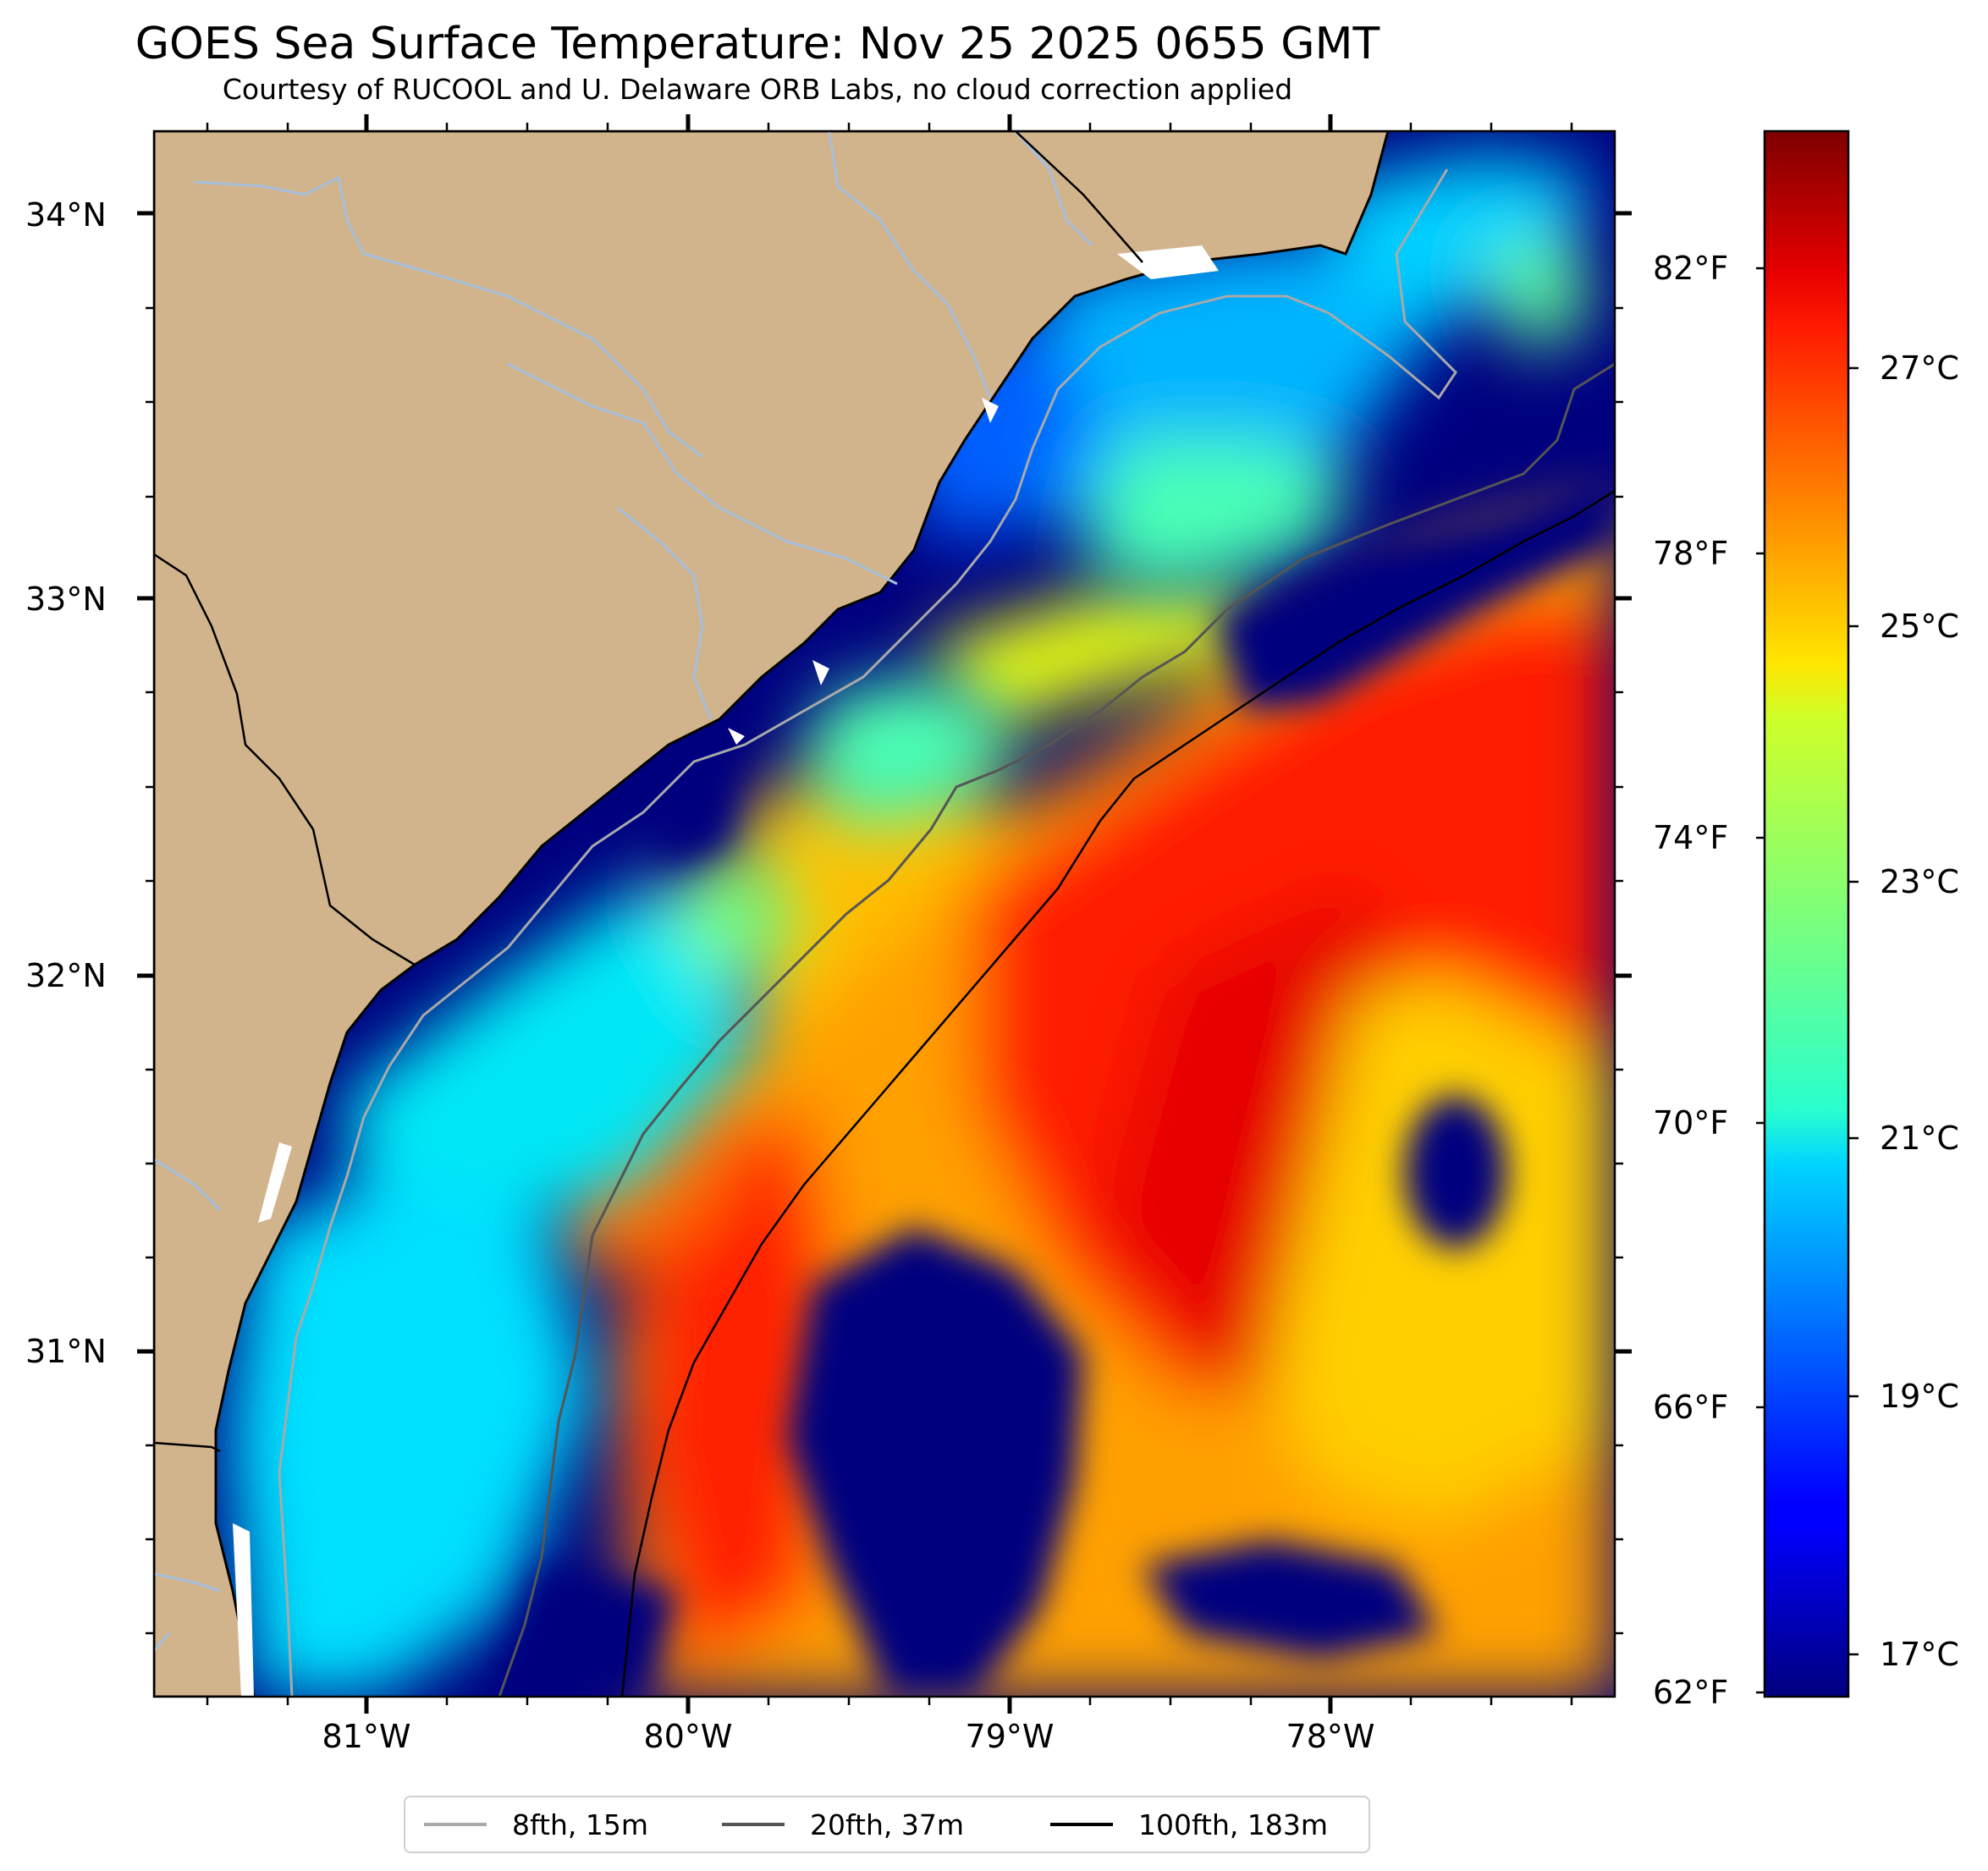 The height and width of the screenshot is (1871, 1988). I want to click on legend-label-20fth: 20fth, 37m, so click(887, 1824).